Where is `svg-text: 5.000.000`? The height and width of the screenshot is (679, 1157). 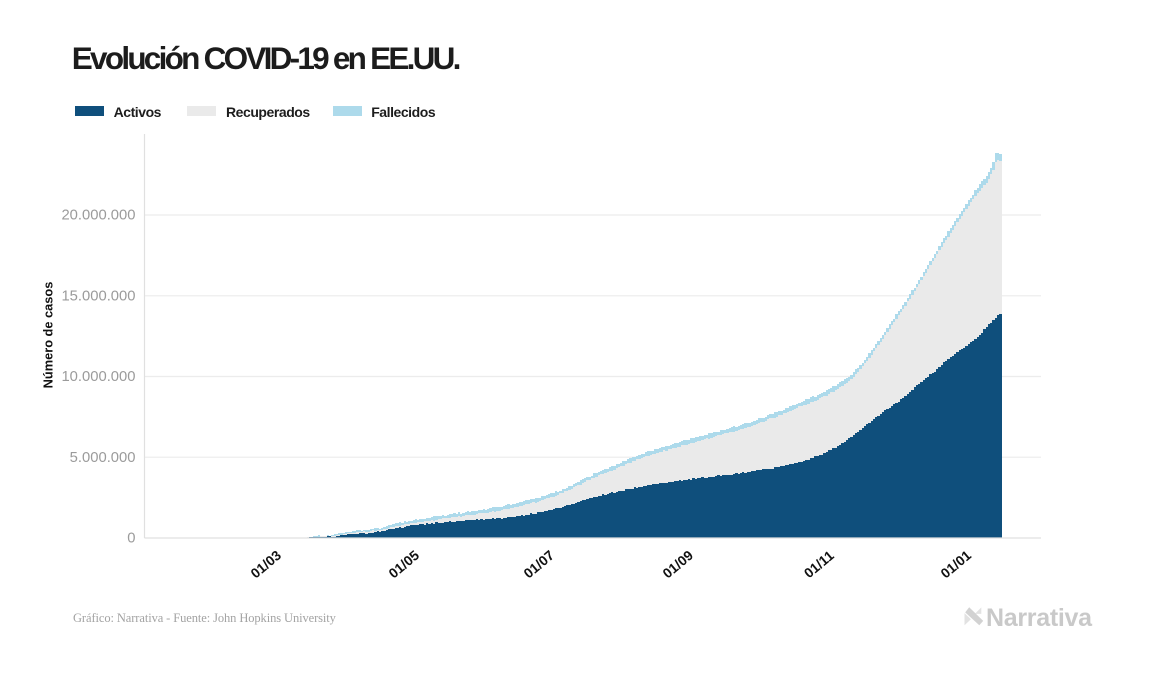 svg-text: 5.000.000 is located at coordinates (103, 458).